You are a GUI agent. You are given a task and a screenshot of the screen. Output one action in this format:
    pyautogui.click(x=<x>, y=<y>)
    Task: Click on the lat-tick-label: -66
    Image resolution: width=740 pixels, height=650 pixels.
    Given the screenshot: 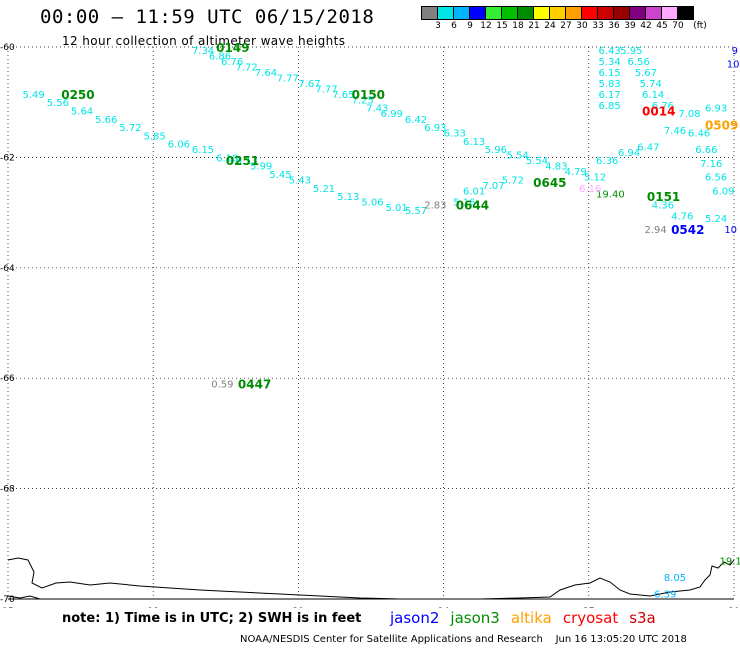 What is the action you would take?
    pyautogui.click(x=7, y=379)
    